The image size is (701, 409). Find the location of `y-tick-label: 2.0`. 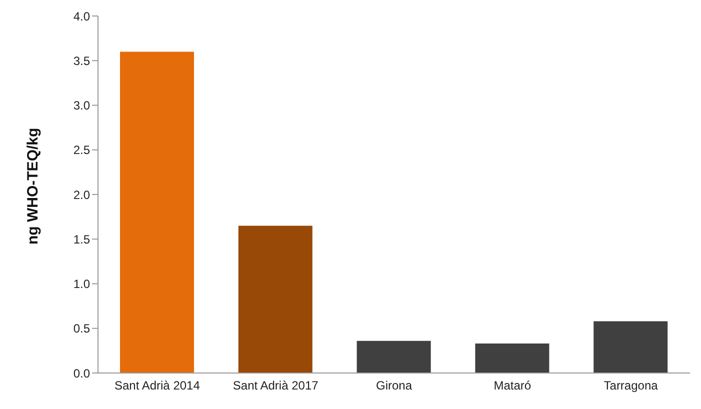

y-tick-label: 2.0 is located at coordinates (81, 195).